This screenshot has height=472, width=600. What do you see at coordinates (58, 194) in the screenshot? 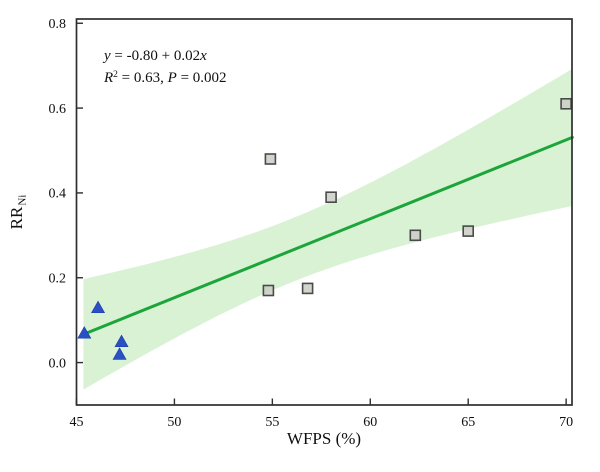
I see `y-tick-label: 0.4` at bounding box center [58, 194].